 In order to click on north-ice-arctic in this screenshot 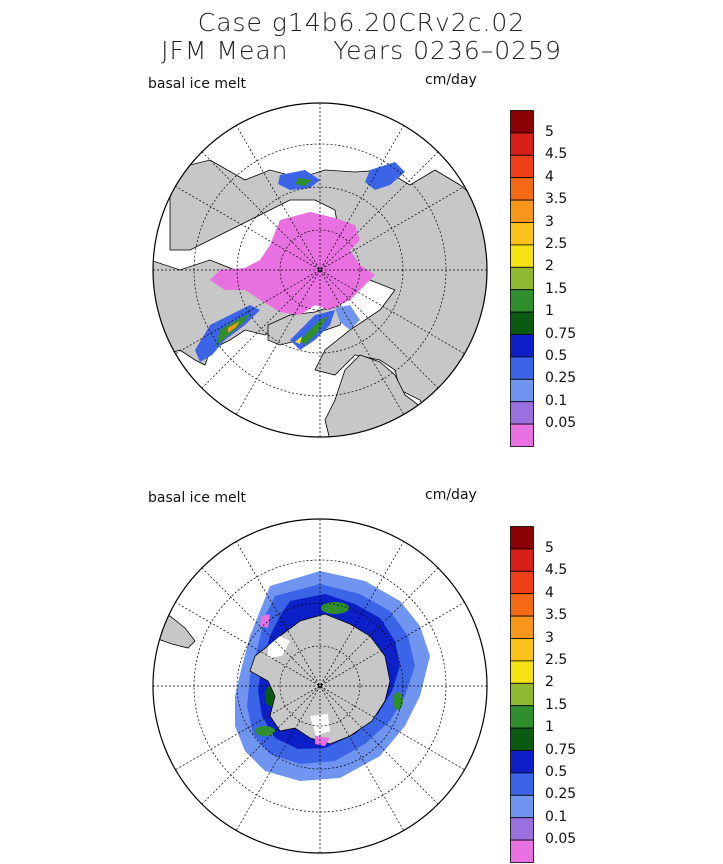, I will do `click(292, 263)`.